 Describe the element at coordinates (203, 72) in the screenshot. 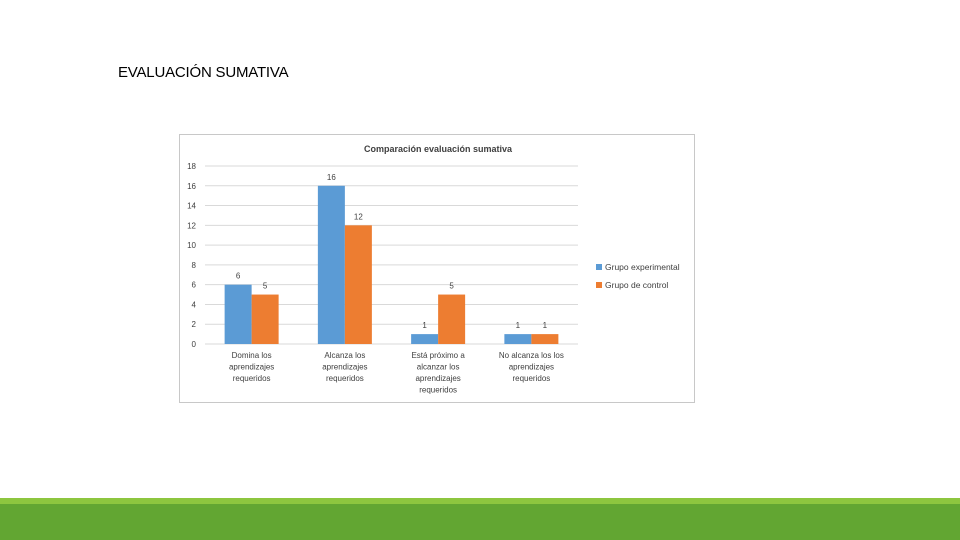

I see `slide-title: EVALUACIÓN SUMATIVA` at that location.